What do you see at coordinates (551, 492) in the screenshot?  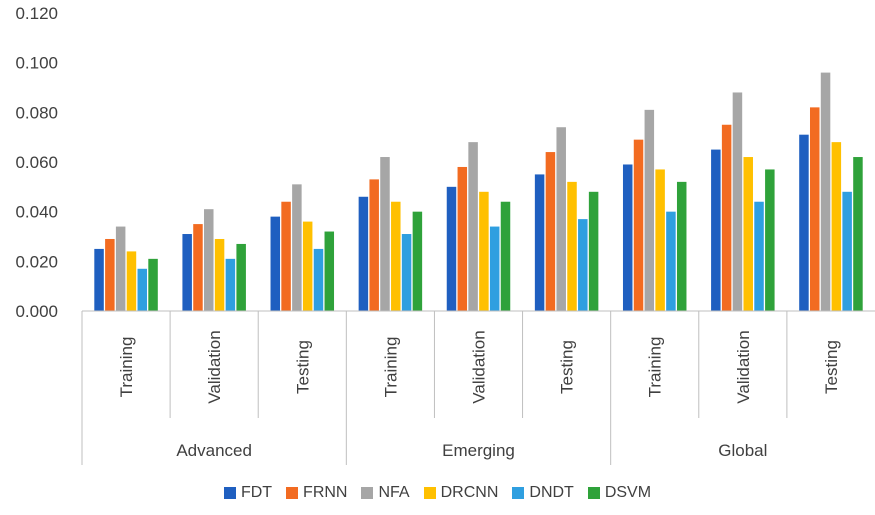 I see `legend-label: DNDT` at bounding box center [551, 492].